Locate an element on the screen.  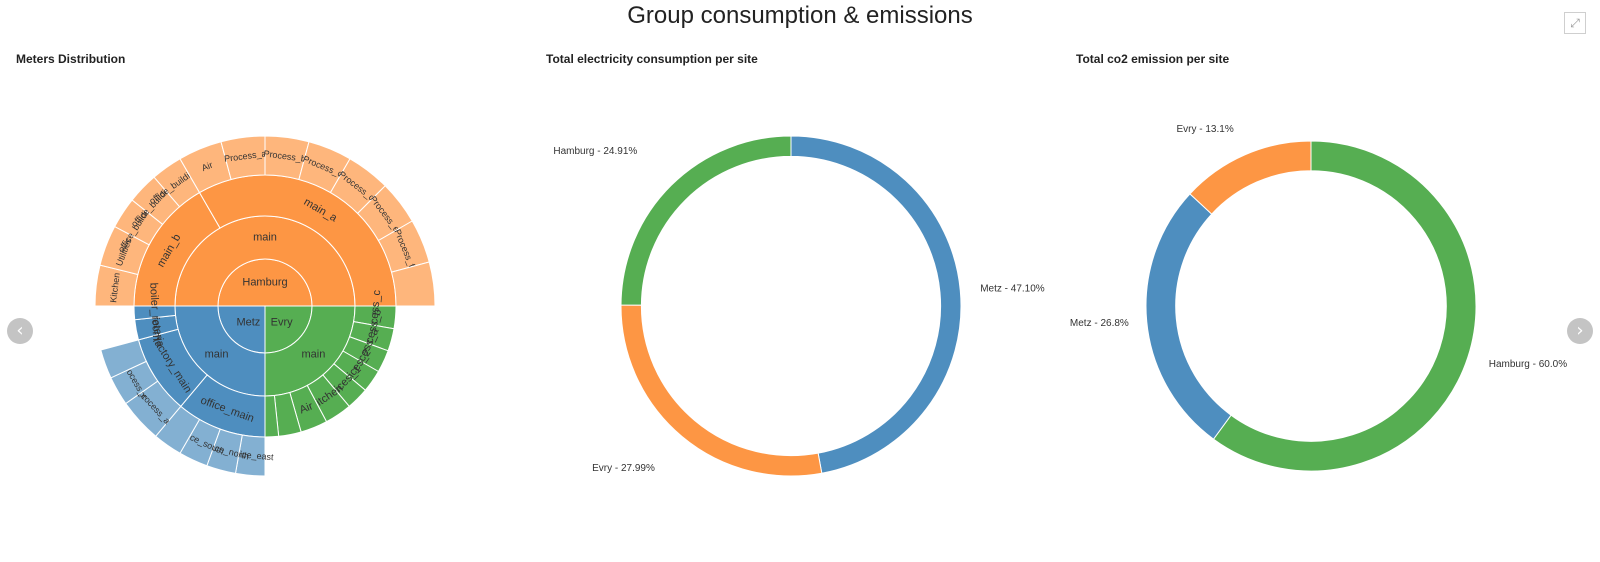
sunburst-segment-boiler-room is located at coordinates (155, 313).